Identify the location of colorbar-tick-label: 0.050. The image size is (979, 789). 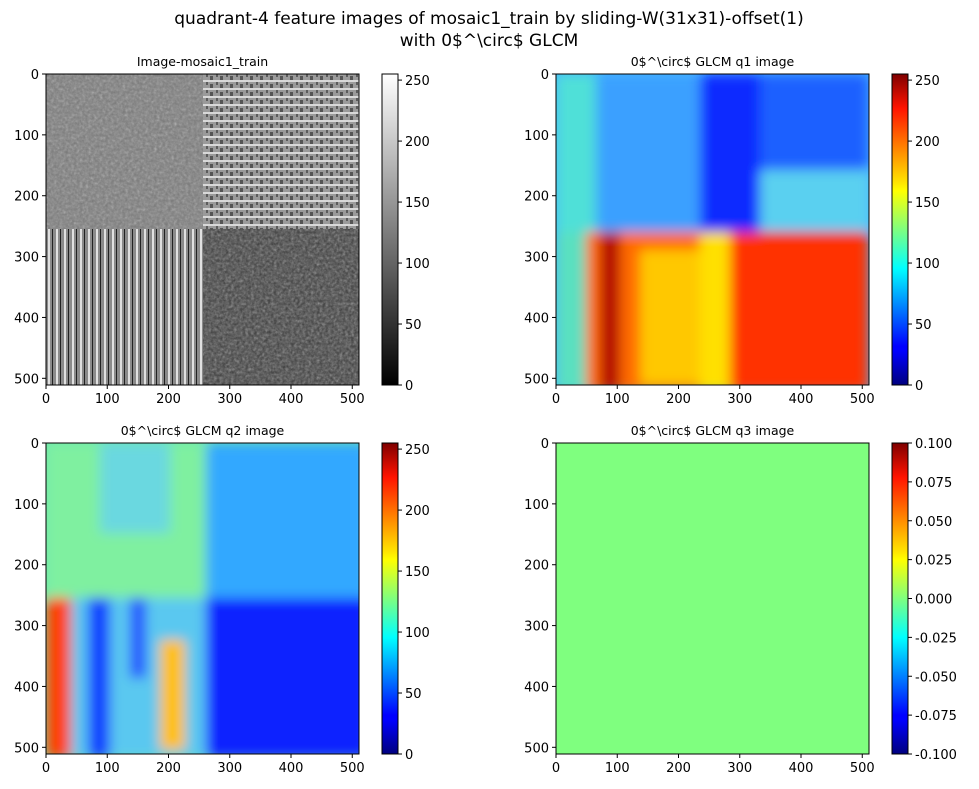
(933, 522).